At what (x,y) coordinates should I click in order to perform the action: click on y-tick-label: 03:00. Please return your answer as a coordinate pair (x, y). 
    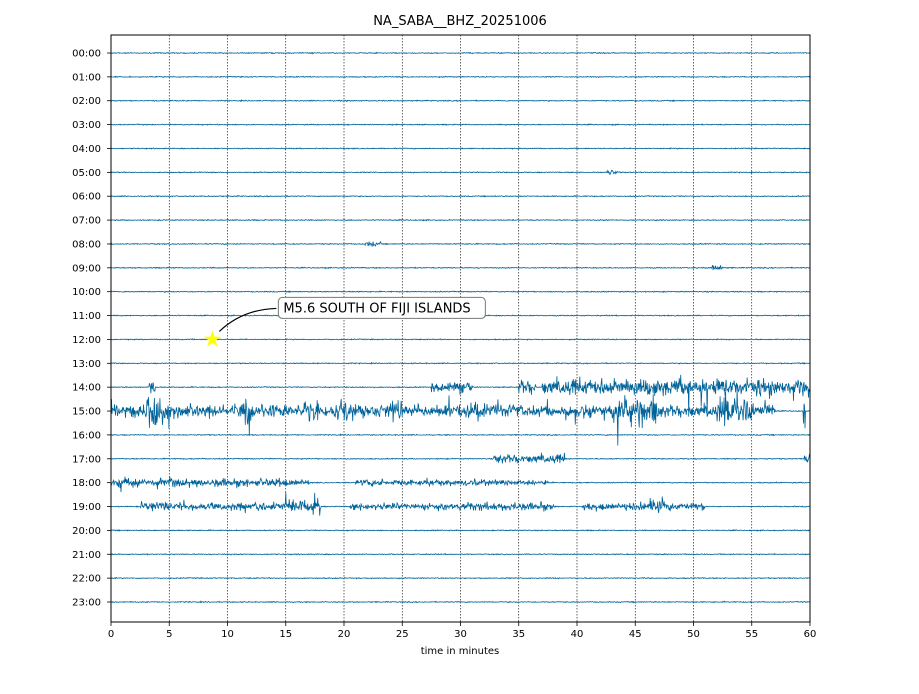
    Looking at the image, I should click on (86, 125).